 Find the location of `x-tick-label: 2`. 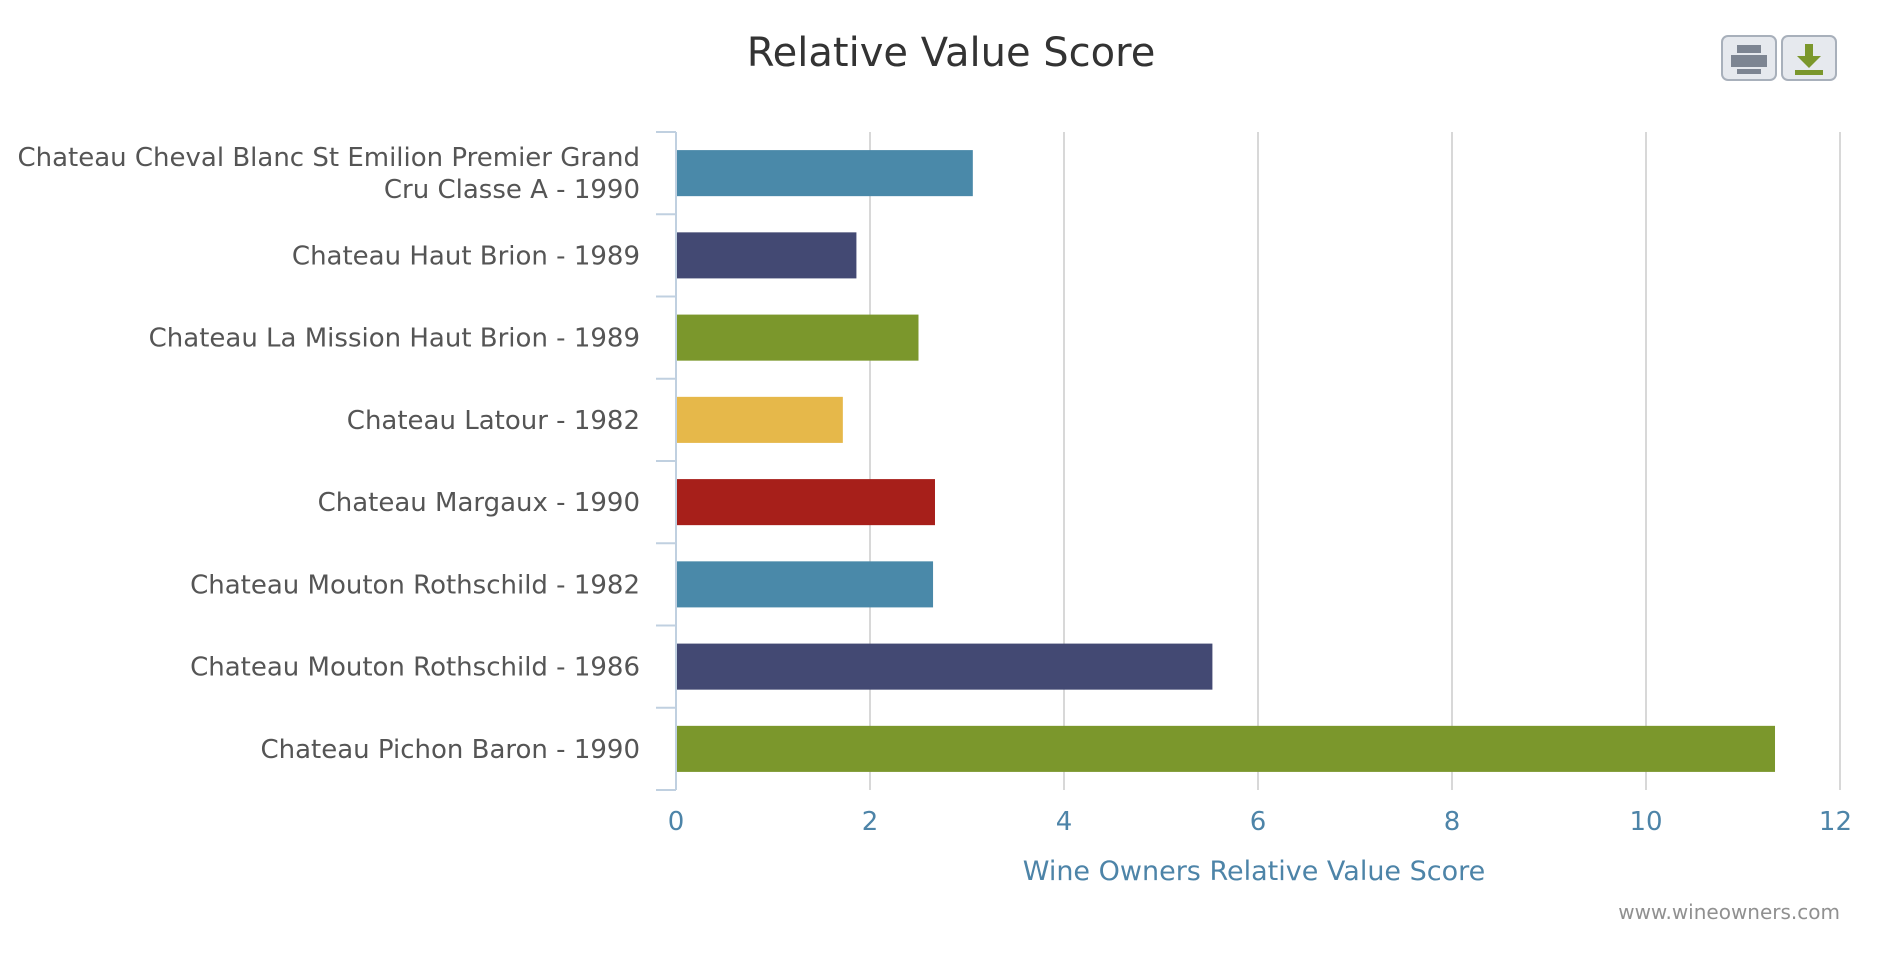

x-tick-label: 2 is located at coordinates (870, 822).